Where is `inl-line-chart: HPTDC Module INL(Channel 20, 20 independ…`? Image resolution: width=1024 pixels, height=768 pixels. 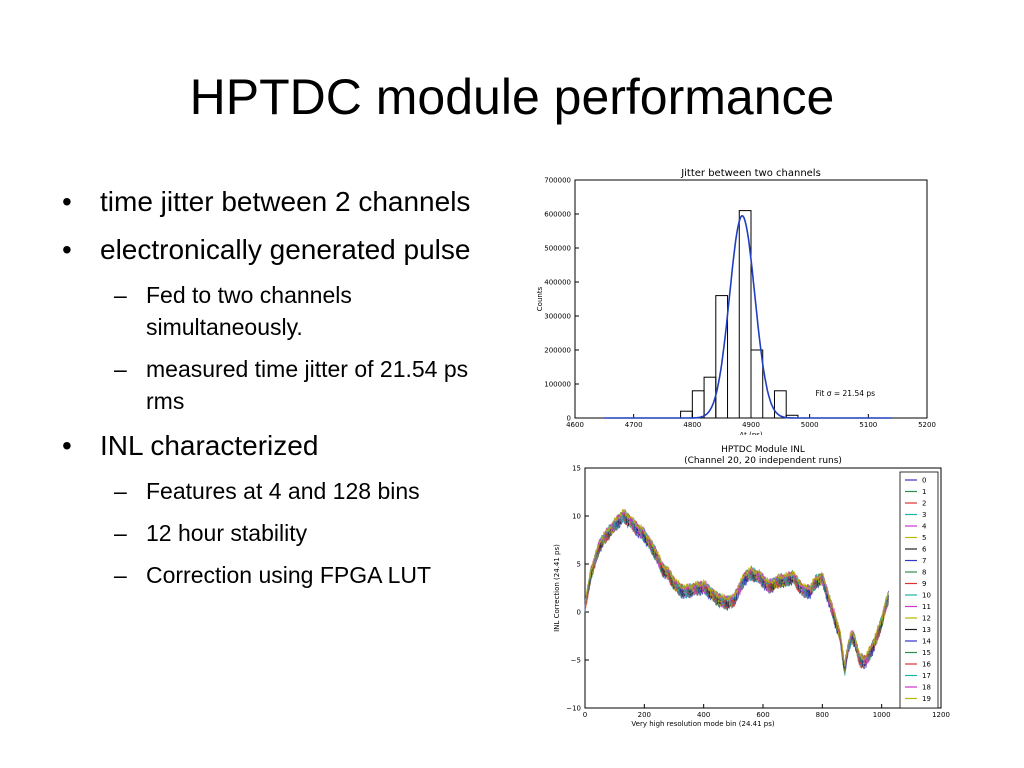 inl-line-chart: HPTDC Module INL(Channel 20, 20 independ… is located at coordinates (751, 586).